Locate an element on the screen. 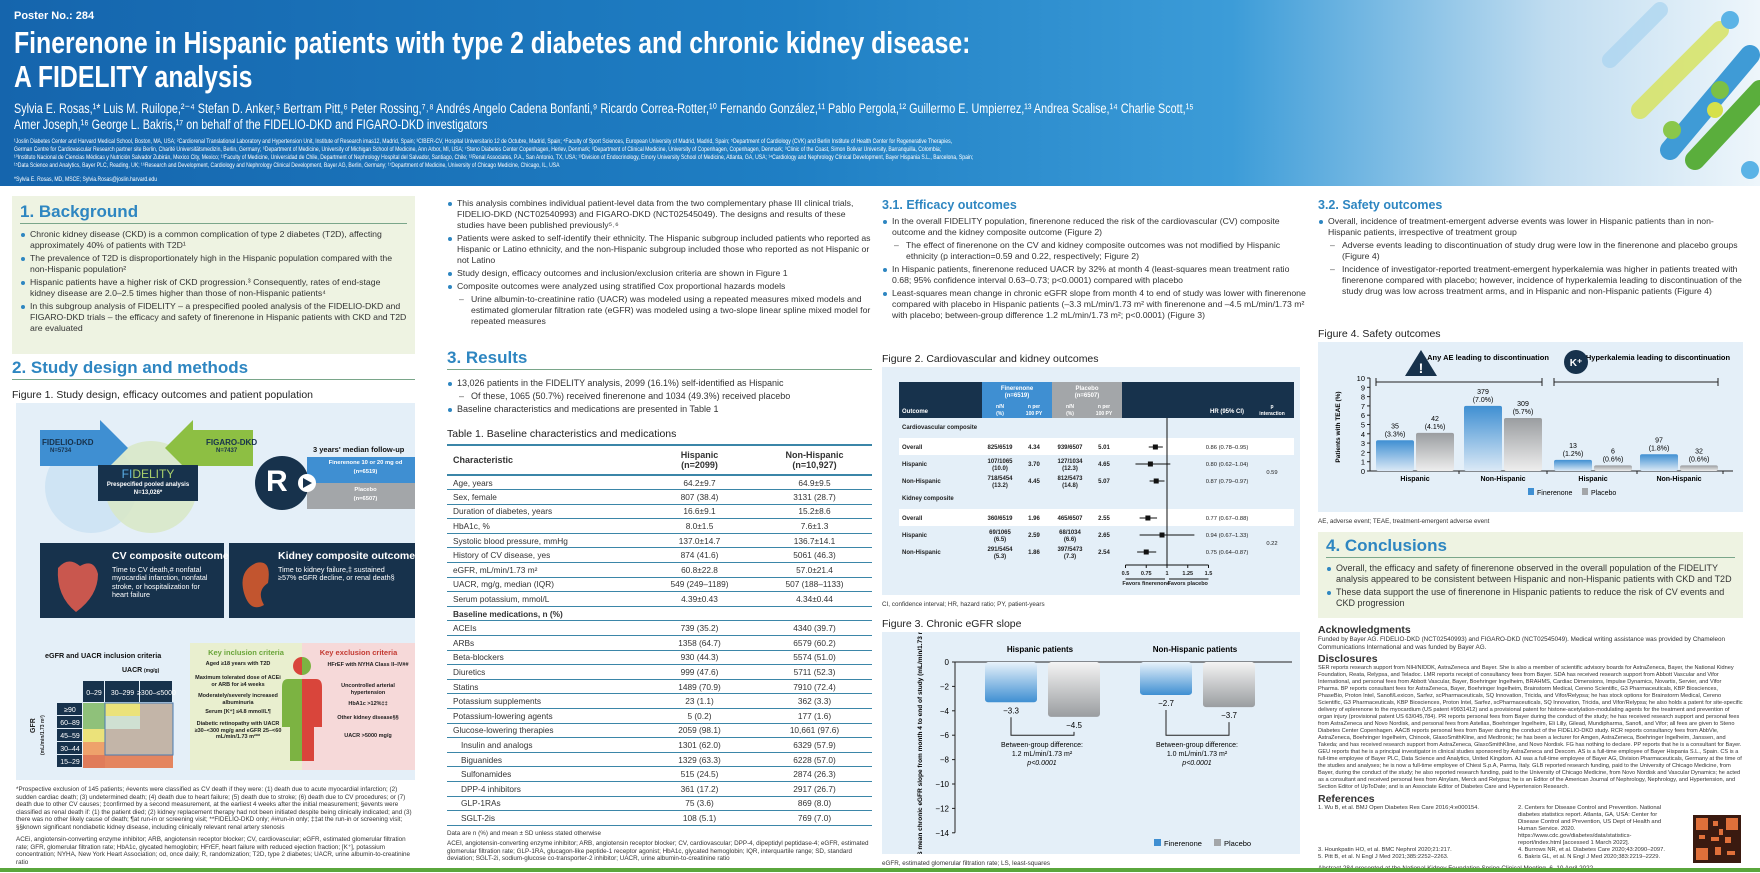 The height and width of the screenshot is (873, 1760). group-title: Hispanic patients is located at coordinates (1040, 649).